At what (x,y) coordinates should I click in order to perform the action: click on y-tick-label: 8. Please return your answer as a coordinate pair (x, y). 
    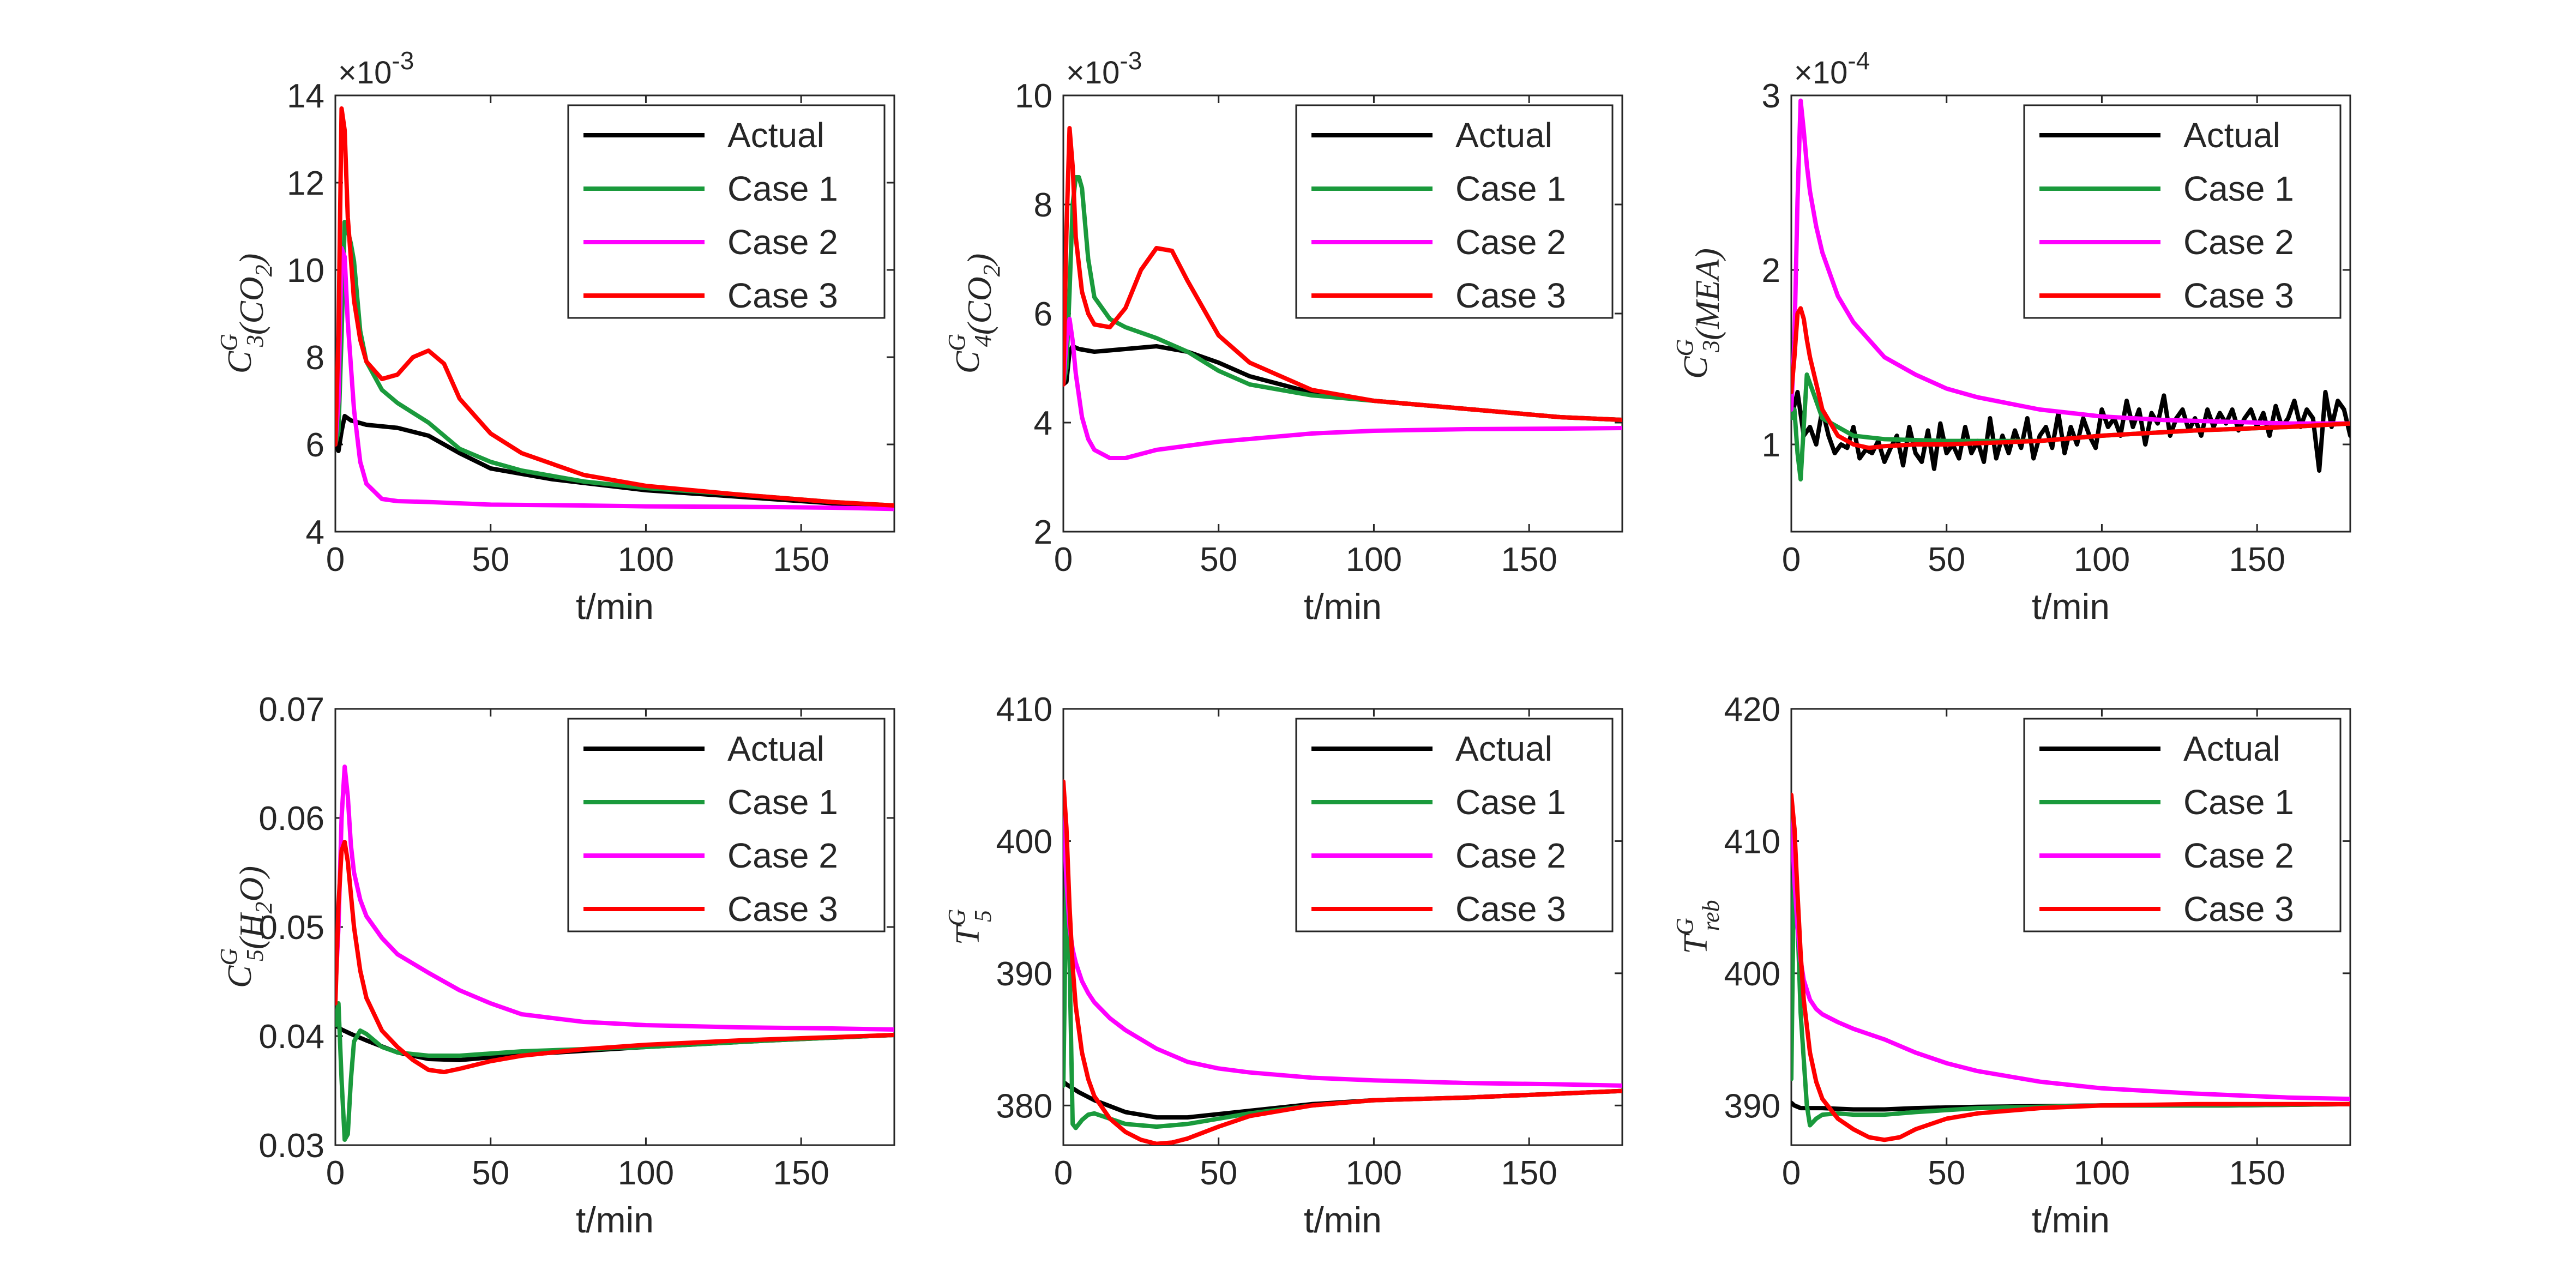
    Looking at the image, I should click on (315, 358).